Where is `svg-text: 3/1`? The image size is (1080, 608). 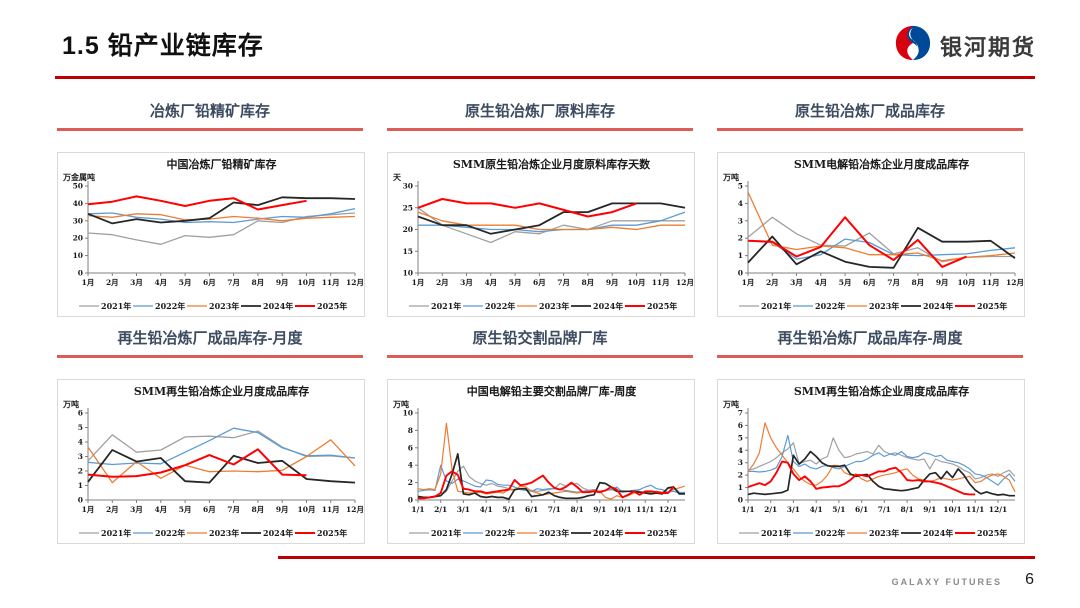
svg-text: 3/1 is located at coordinates (793, 509).